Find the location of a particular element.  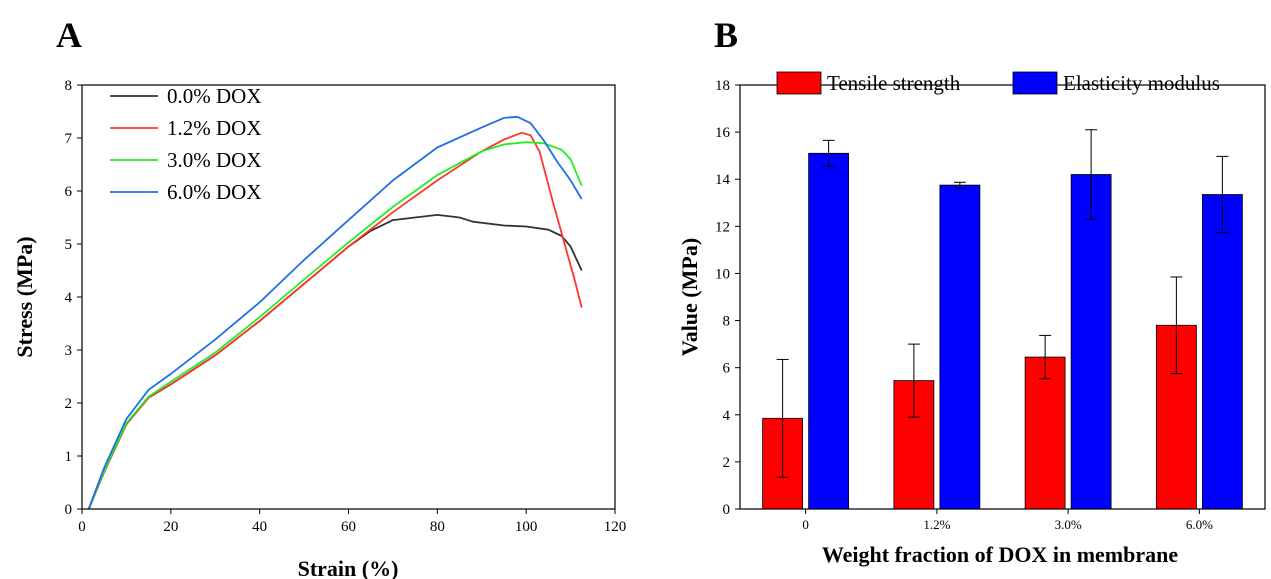

a-legend-label-1: 1.2% DOX is located at coordinates (214, 128).